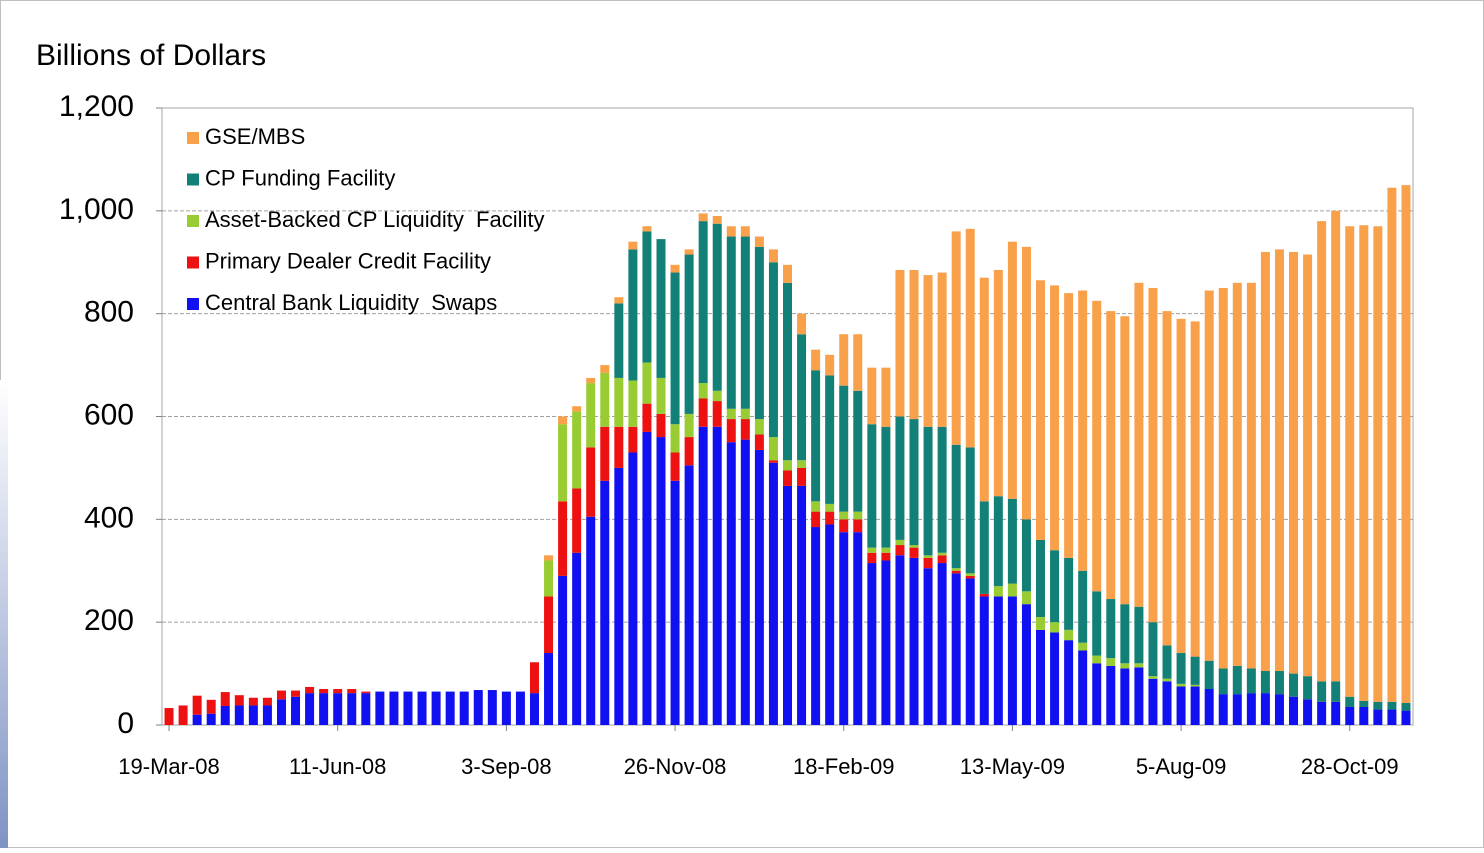  What do you see at coordinates (109, 414) in the screenshot?
I see `y-tick-label: 600` at bounding box center [109, 414].